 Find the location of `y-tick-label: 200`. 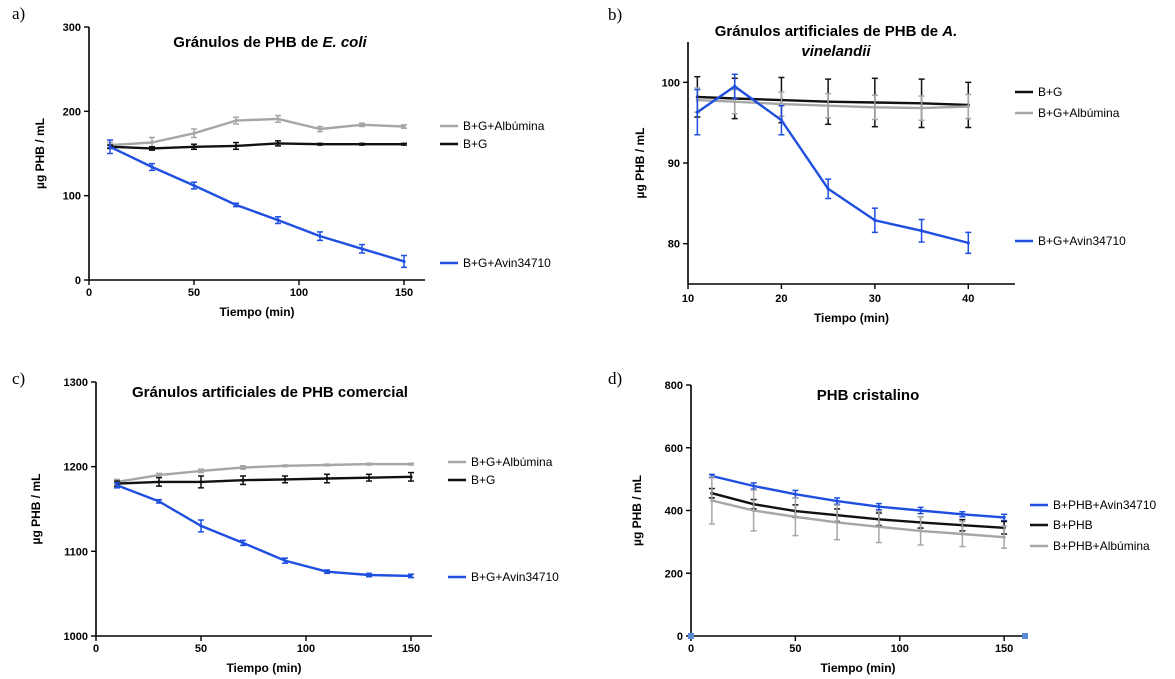

y-tick-label: 200 is located at coordinates (72, 112).